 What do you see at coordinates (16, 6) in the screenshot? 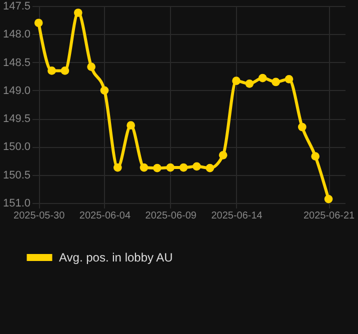
I see `y-tick-label: 147.5` at bounding box center [16, 6].